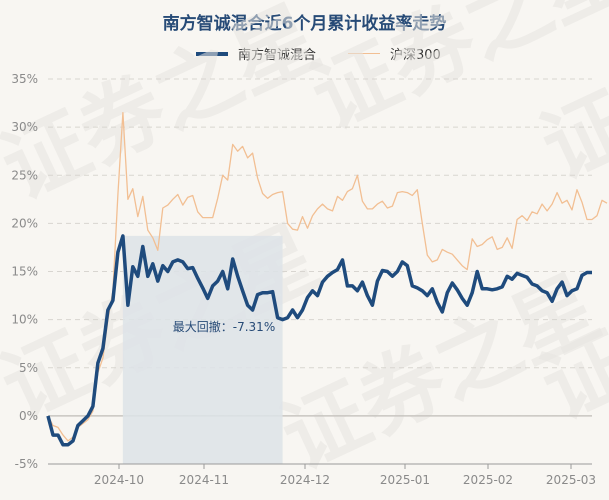 This screenshot has height=500, width=609. I want to click on legend-swatch-fund, so click(212, 53).